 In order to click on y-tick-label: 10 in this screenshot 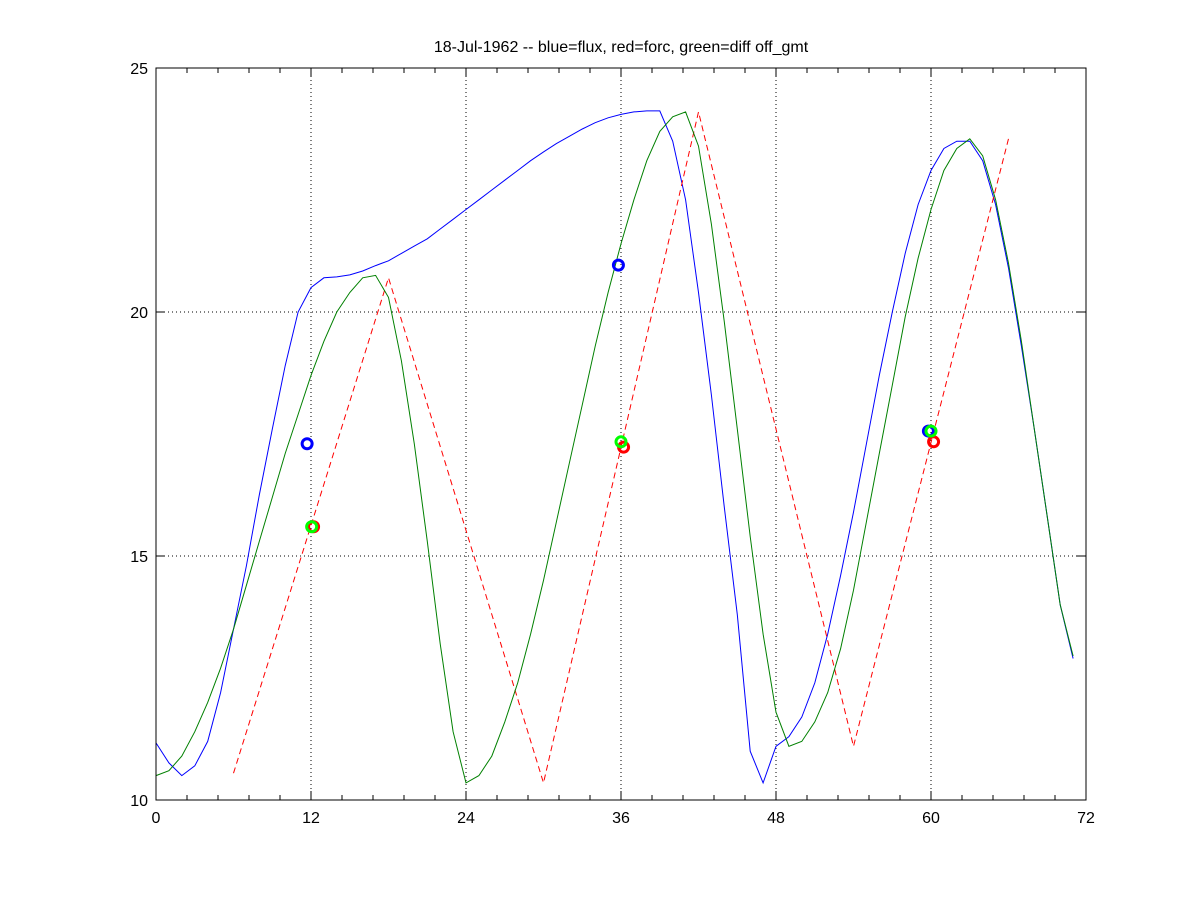, I will do `click(139, 801)`.